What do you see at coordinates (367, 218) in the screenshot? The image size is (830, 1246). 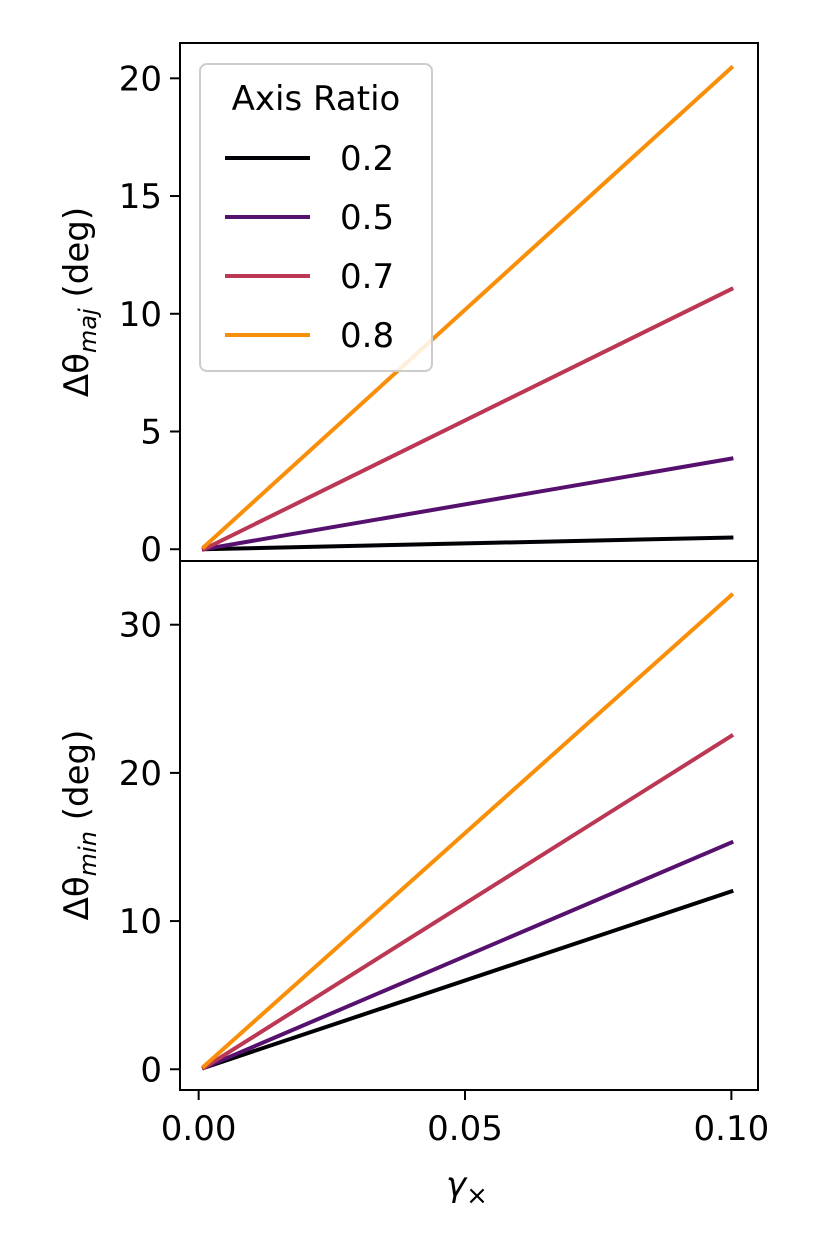 I see `legend-label-0.5: 0.5` at bounding box center [367, 218].